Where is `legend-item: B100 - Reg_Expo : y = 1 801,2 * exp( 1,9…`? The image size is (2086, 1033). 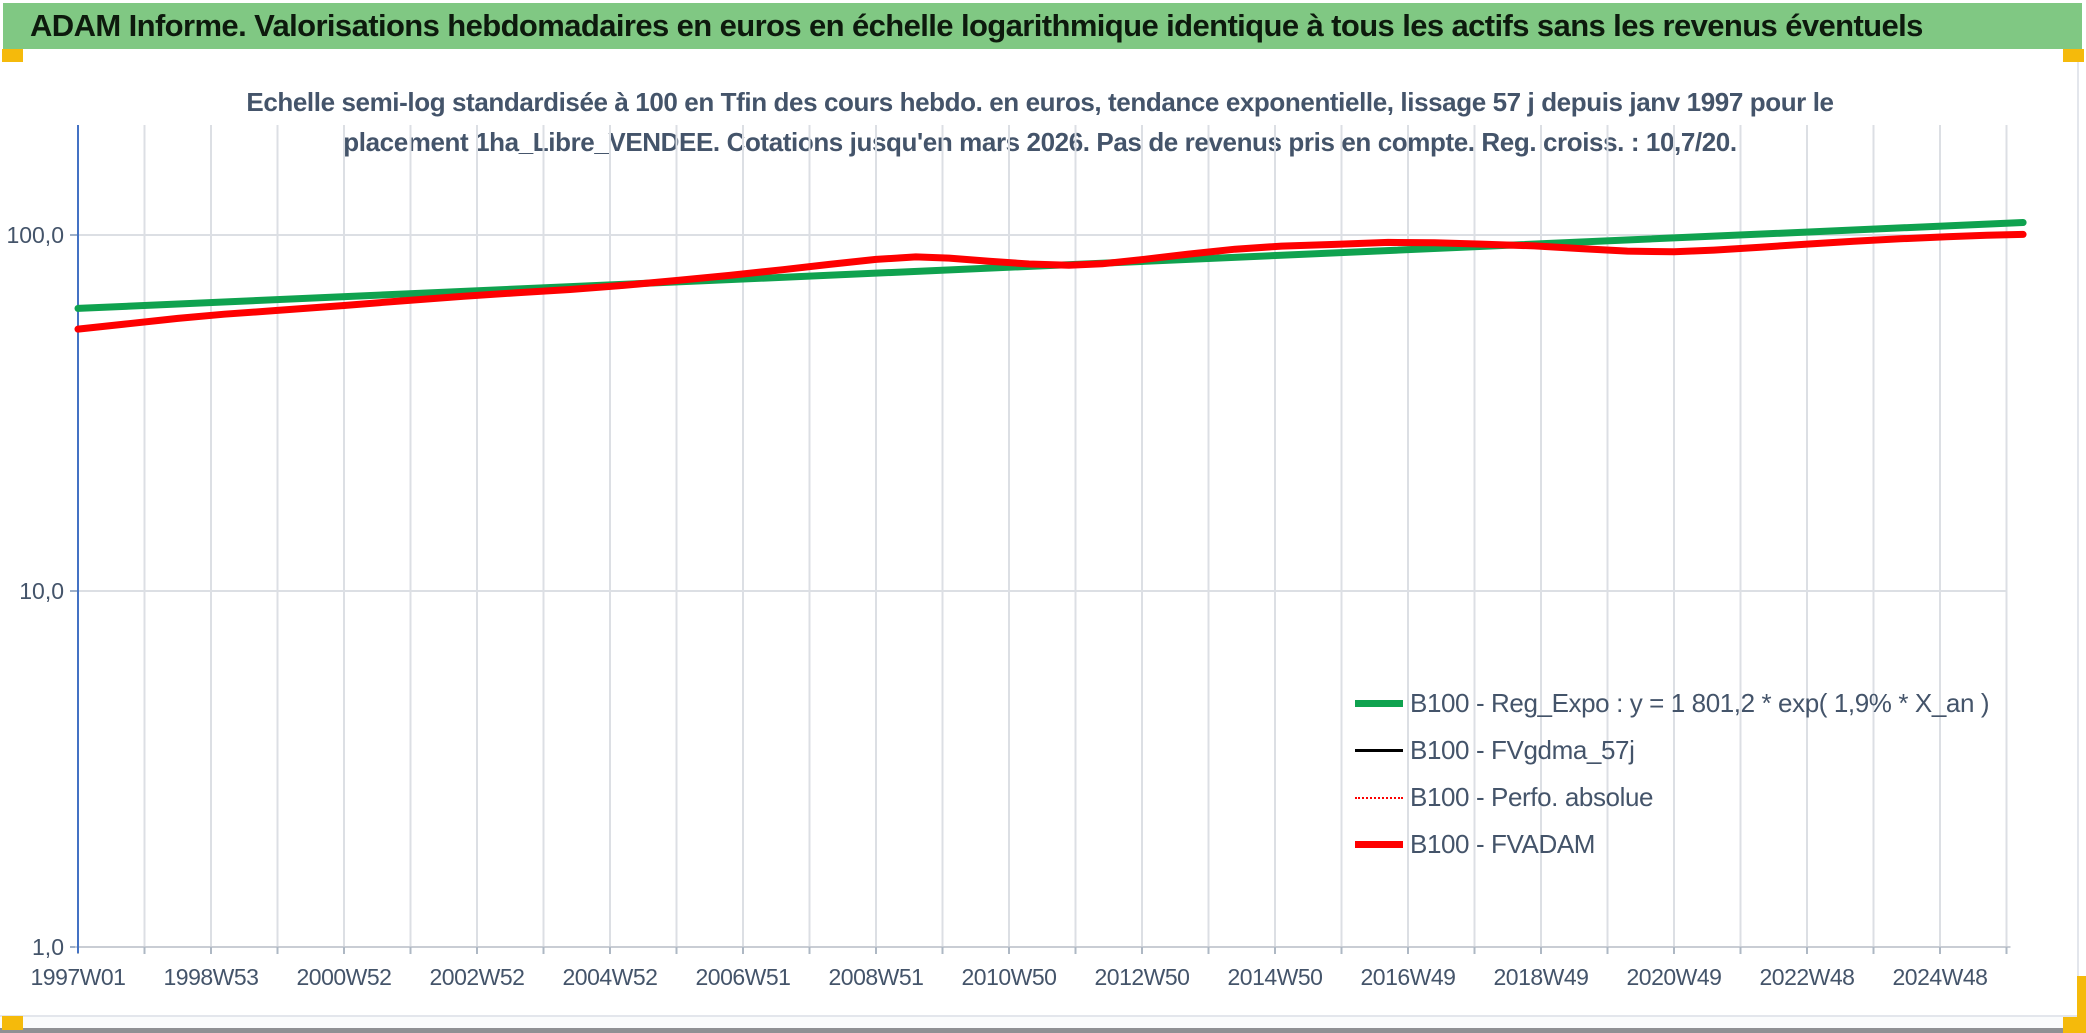
legend-item: B100 - Reg_Expo : y = 1 801,2 * exp( 1,9… is located at coordinates (1672, 703).